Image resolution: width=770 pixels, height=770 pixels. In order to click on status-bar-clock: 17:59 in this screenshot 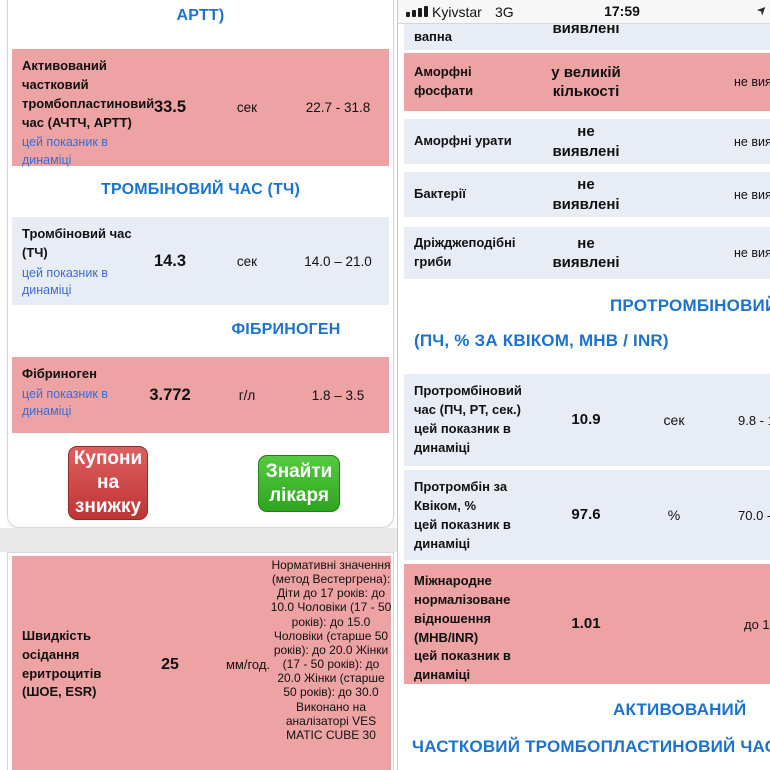, I will do `click(622, 11)`.